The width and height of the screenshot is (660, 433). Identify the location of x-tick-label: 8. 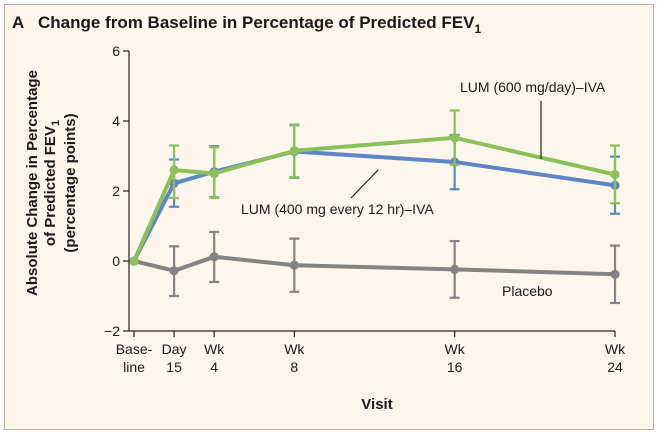
(294, 367).